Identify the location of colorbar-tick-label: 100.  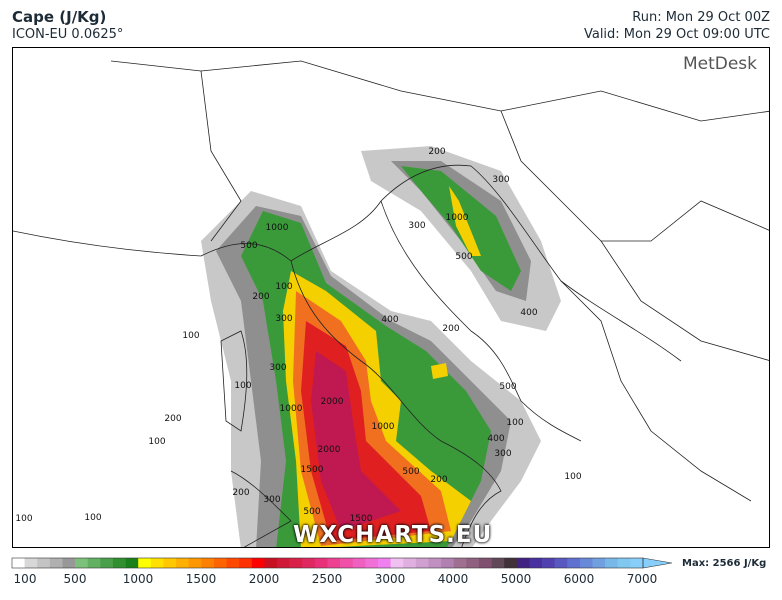
(25, 579).